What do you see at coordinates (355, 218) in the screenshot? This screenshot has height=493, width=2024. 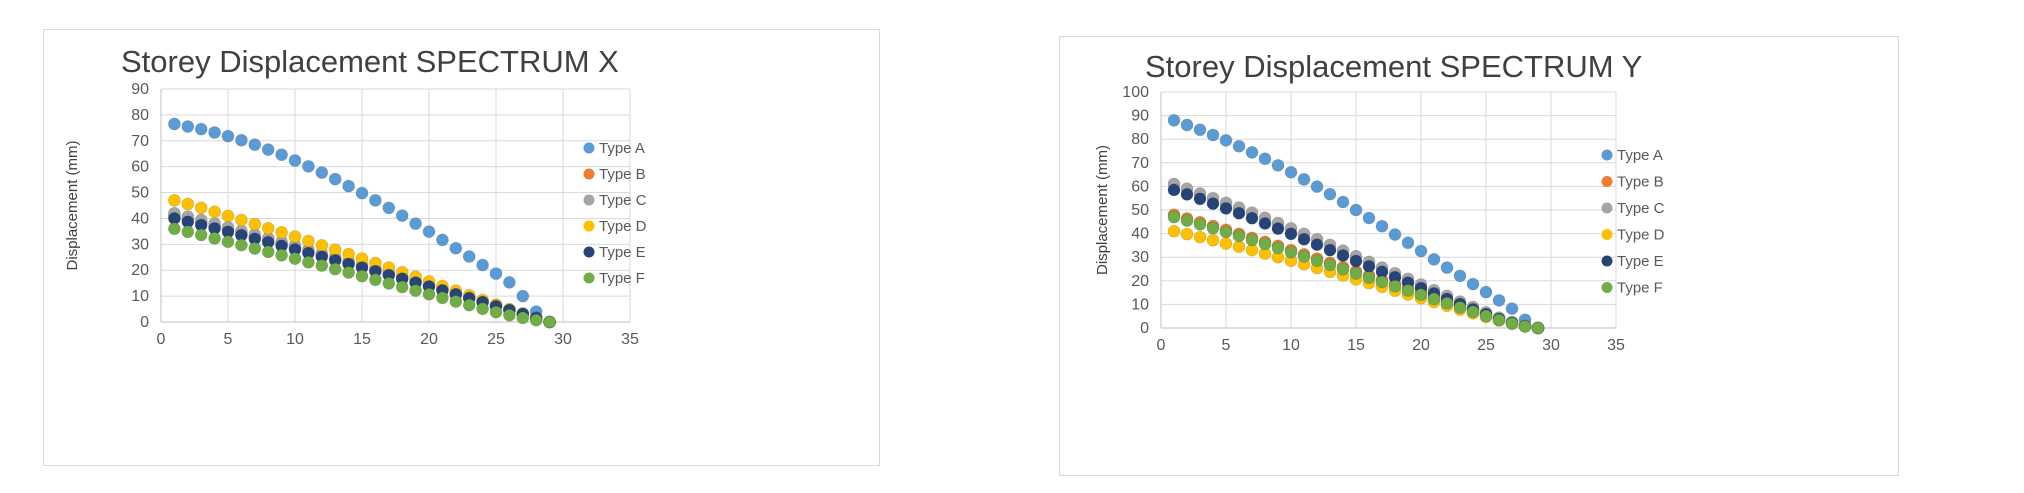 I see `series-type-a` at bounding box center [355, 218].